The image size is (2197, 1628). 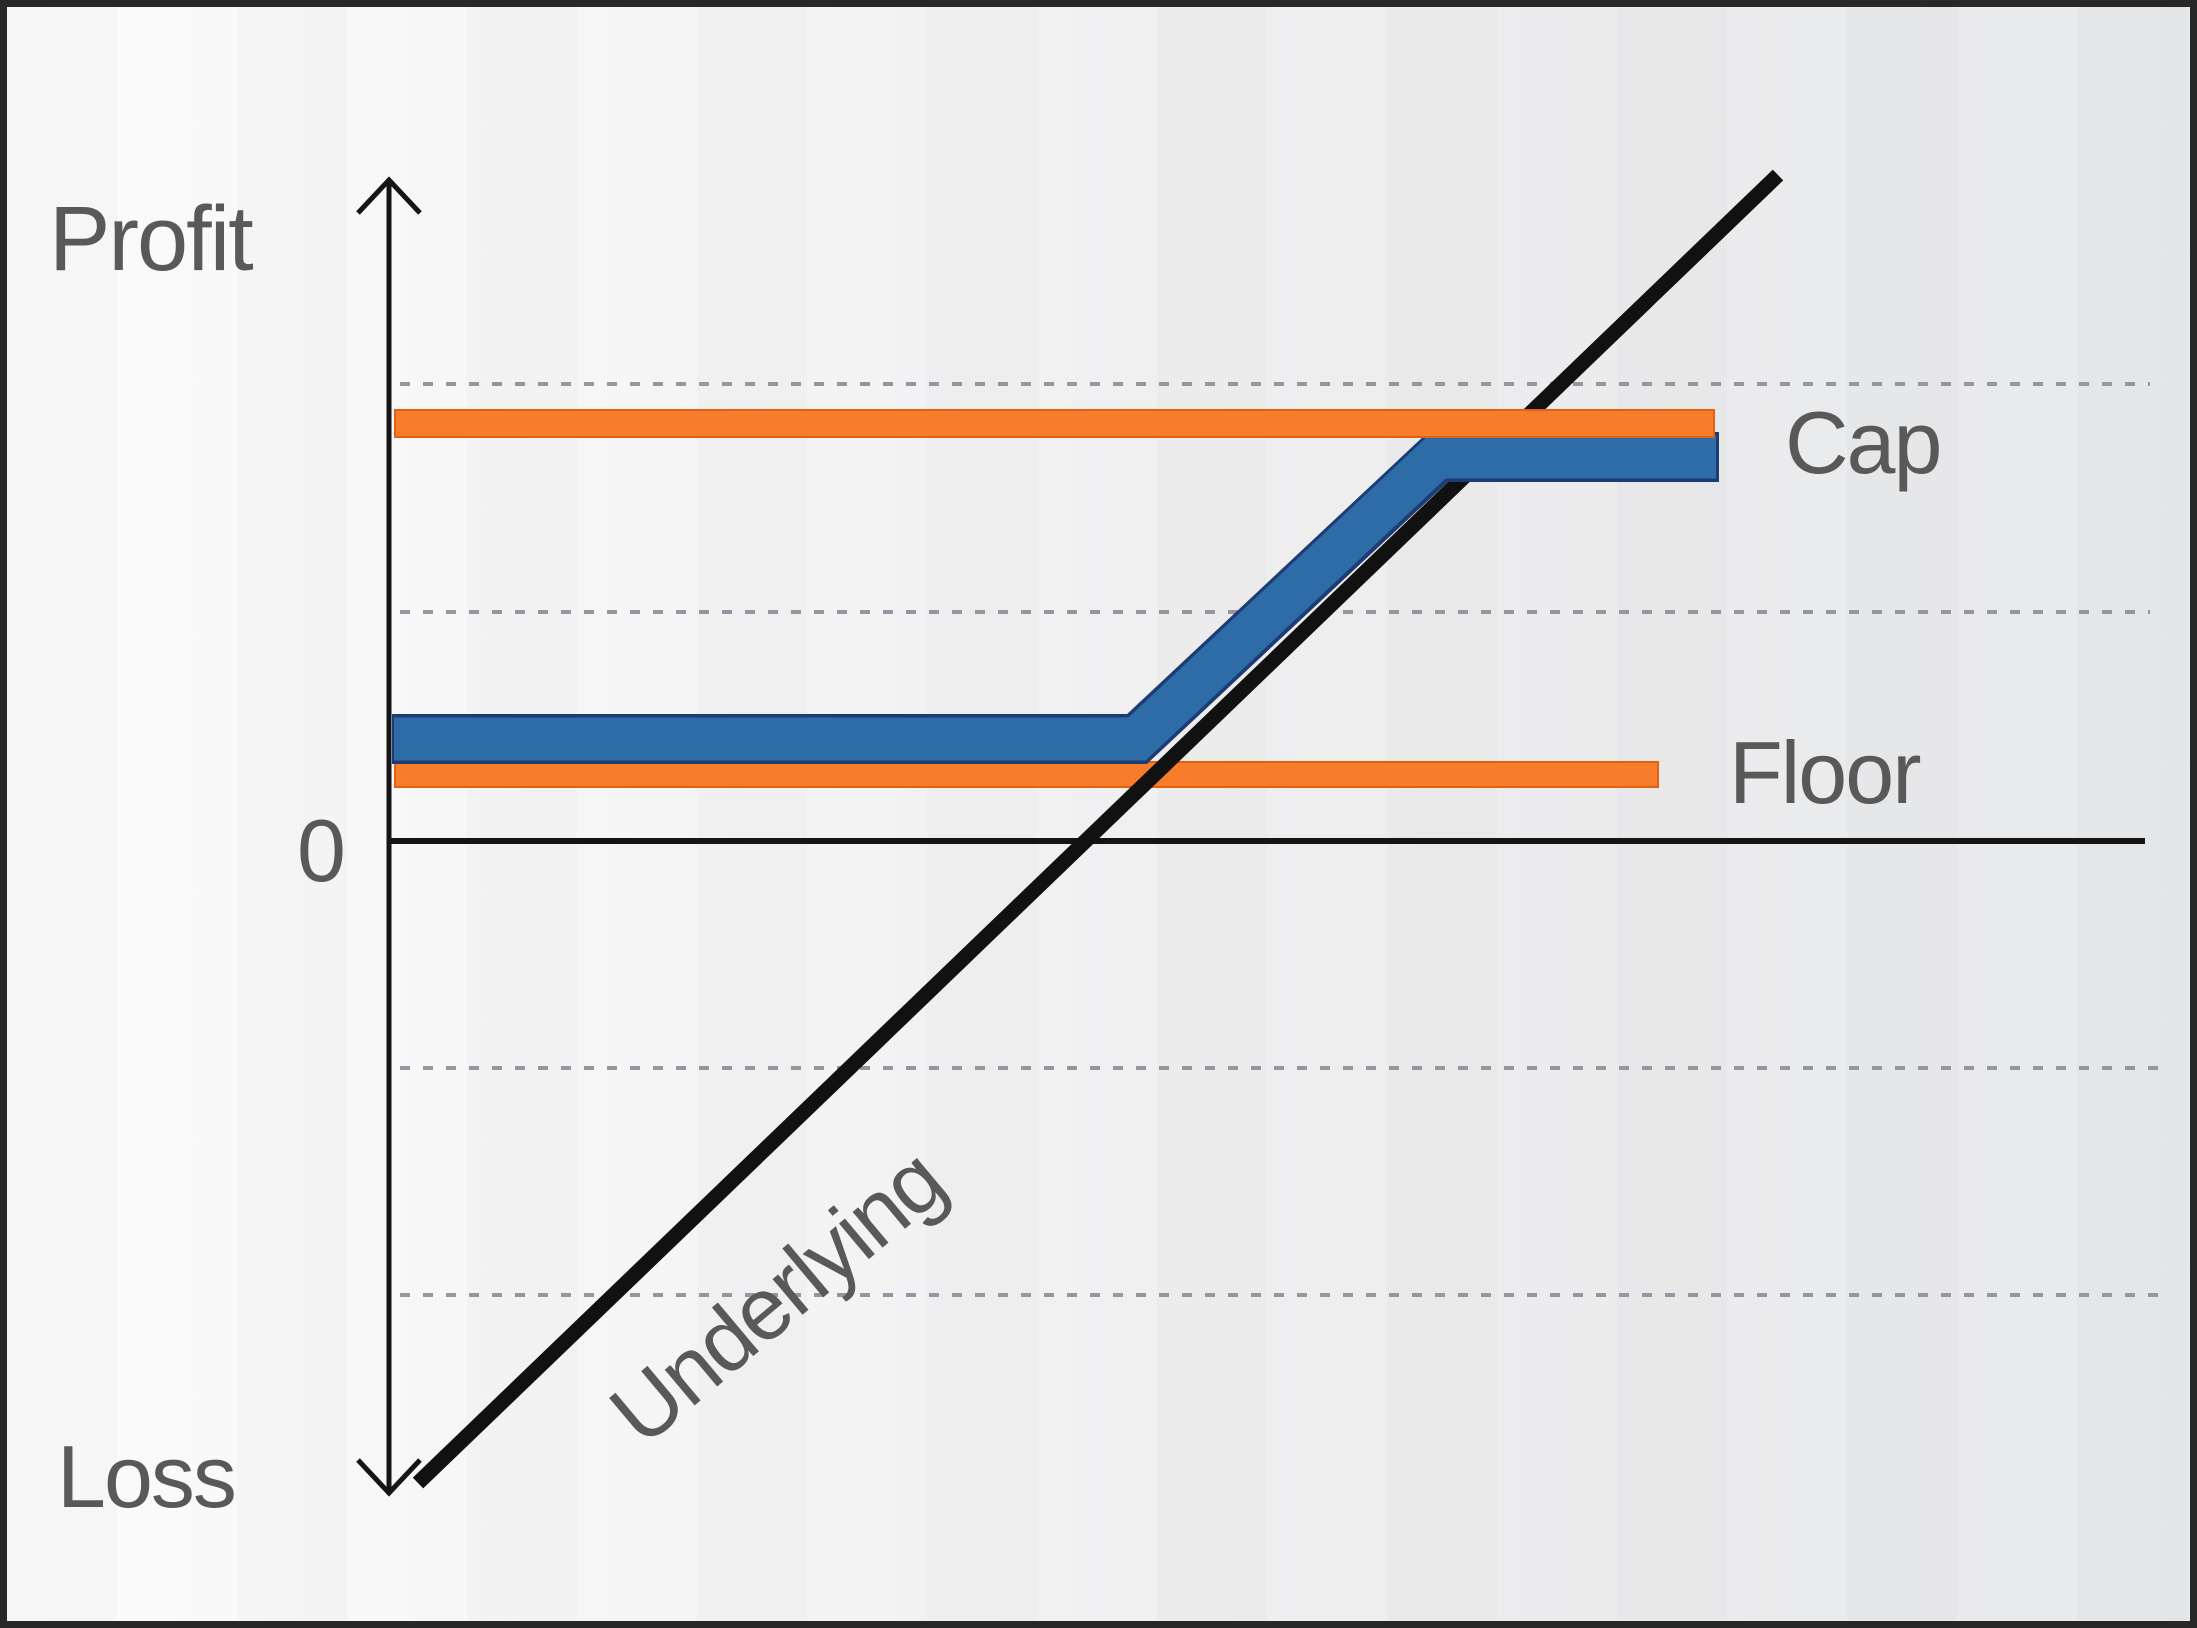 What do you see at coordinates (389, 836) in the screenshot?
I see `y-axis` at bounding box center [389, 836].